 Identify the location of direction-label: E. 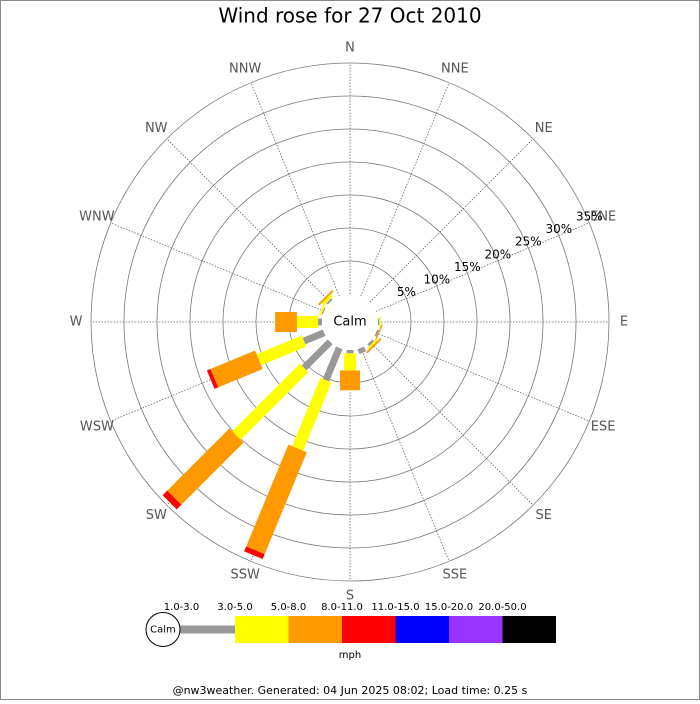
(624, 322).